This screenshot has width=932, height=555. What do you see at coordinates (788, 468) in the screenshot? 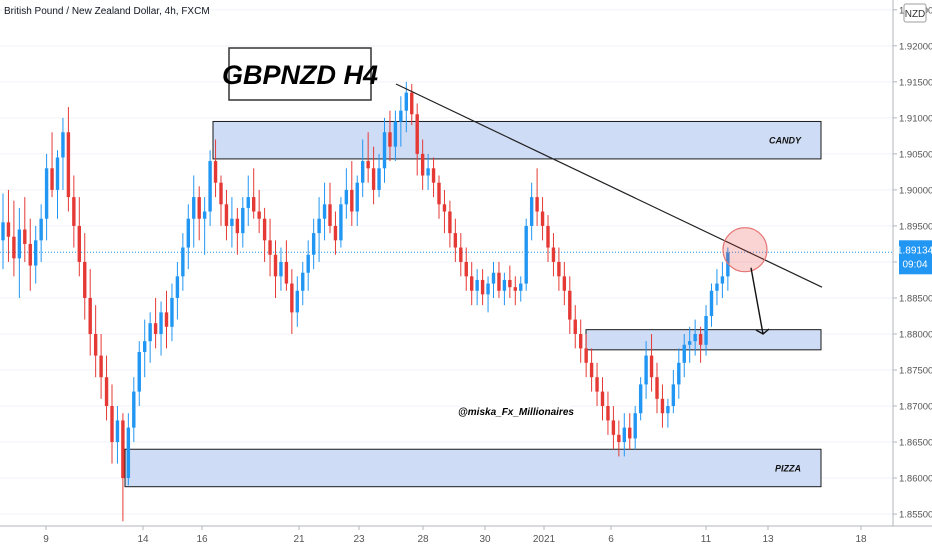
I see `zone-label: PIZZA` at bounding box center [788, 468].